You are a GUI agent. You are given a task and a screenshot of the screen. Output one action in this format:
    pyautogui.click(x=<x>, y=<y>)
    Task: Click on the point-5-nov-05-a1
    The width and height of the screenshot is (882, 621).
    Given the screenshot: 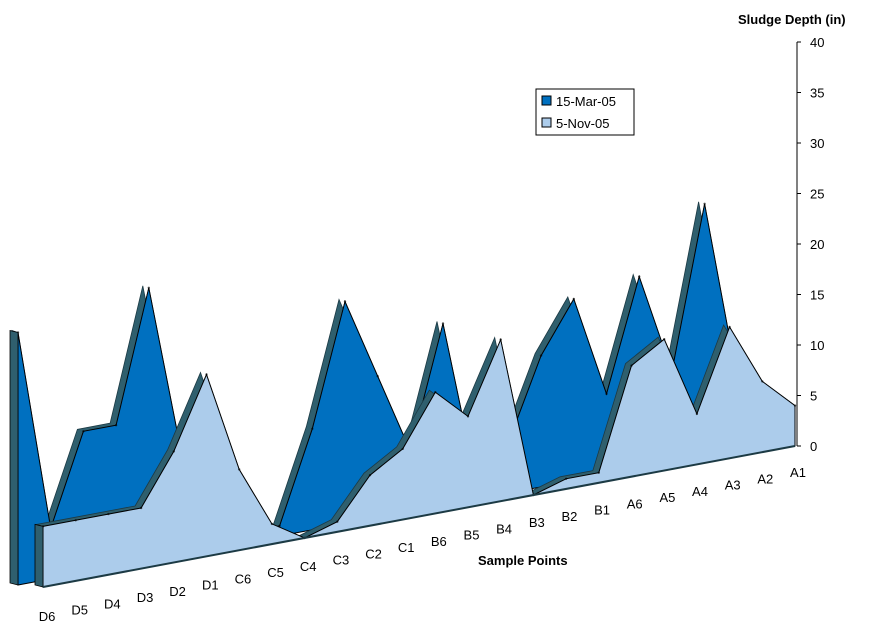 What is the action you would take?
    pyautogui.click(x=795, y=405)
    